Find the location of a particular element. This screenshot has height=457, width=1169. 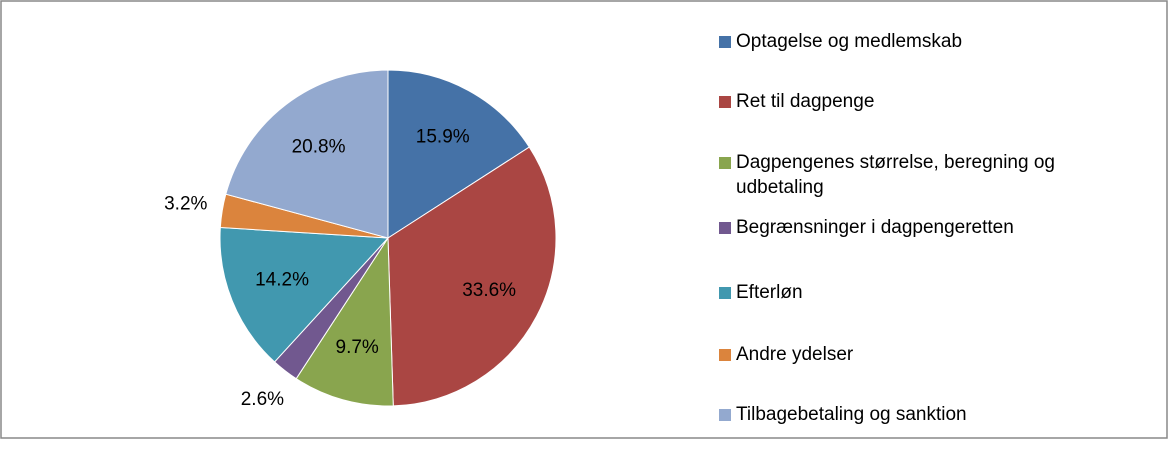

legend-item: Optagelse og medlemskab is located at coordinates (929, 41).